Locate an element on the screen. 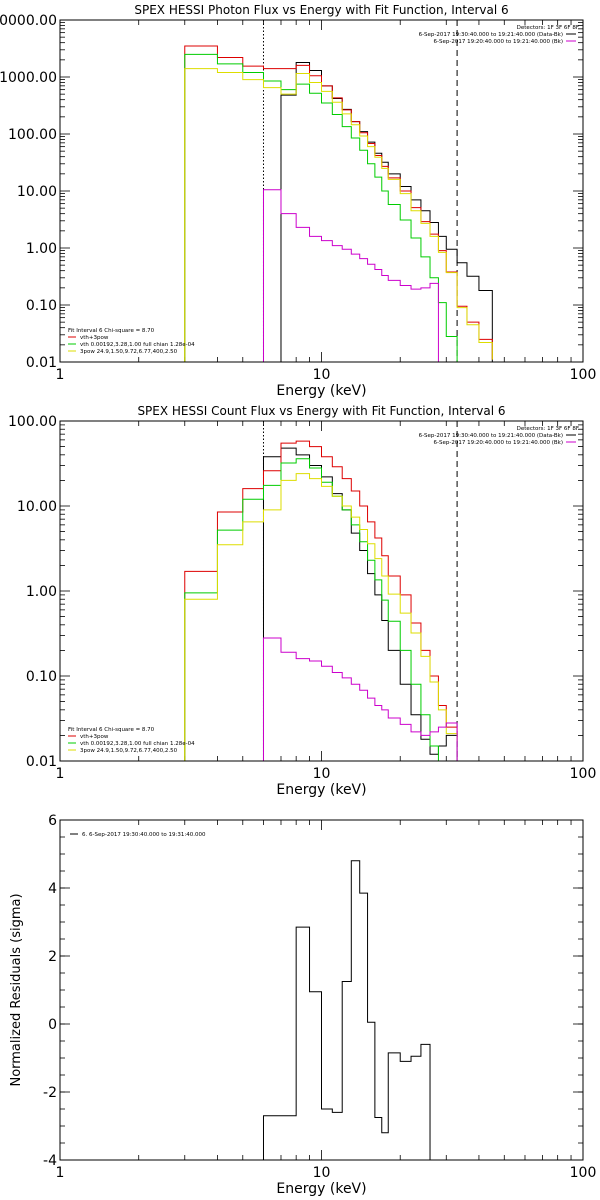 The image size is (600, 1200). y-tick-label: -4 is located at coordinates (50, 1161).